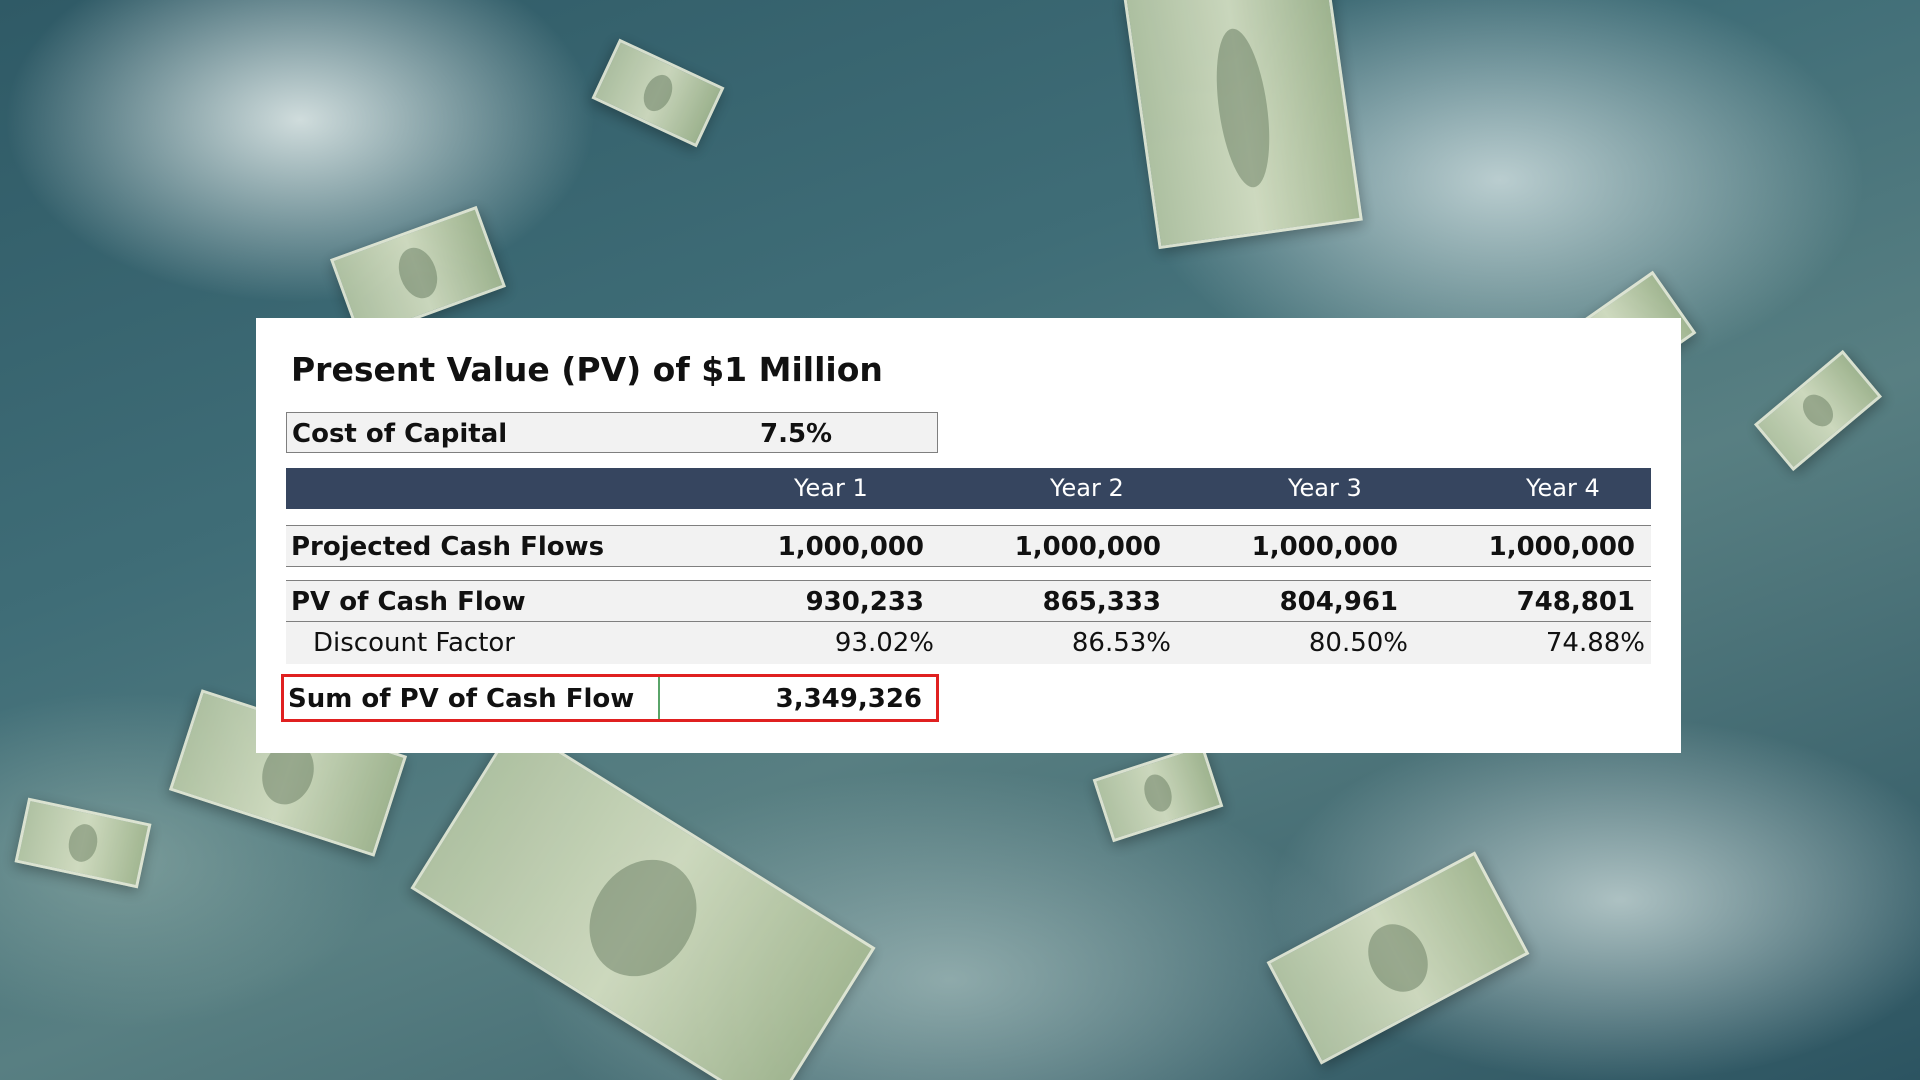 The height and width of the screenshot is (1080, 1920). What do you see at coordinates (659, 698) in the screenshot?
I see `sum-cell-divider` at bounding box center [659, 698].